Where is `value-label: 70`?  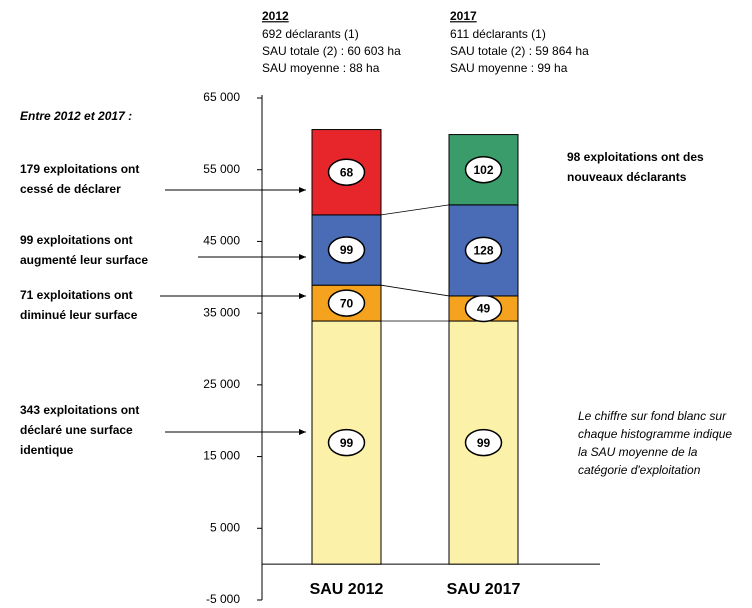
value-label: 70 is located at coordinates (347, 303).